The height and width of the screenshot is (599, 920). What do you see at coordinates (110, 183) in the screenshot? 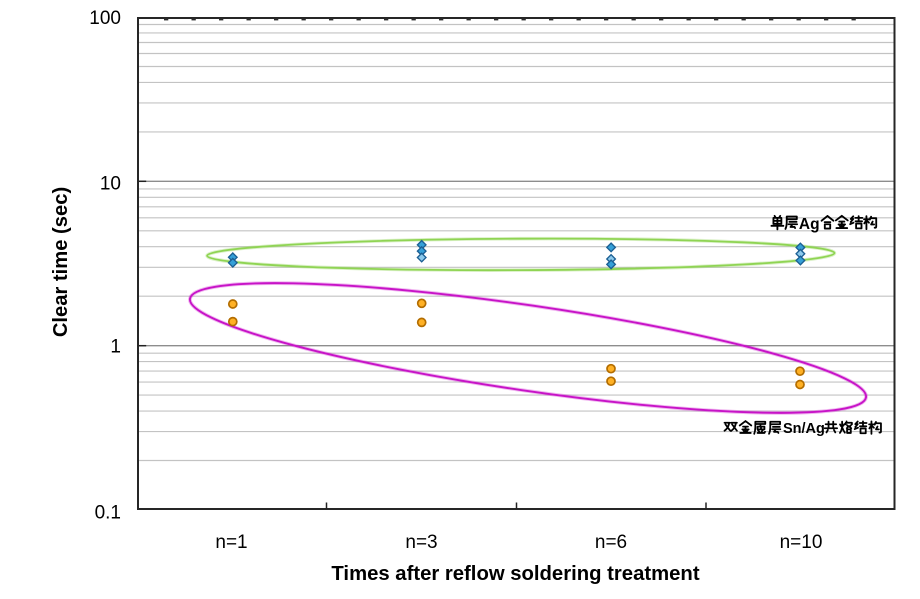
I see `svg-text: 10` at bounding box center [110, 183].